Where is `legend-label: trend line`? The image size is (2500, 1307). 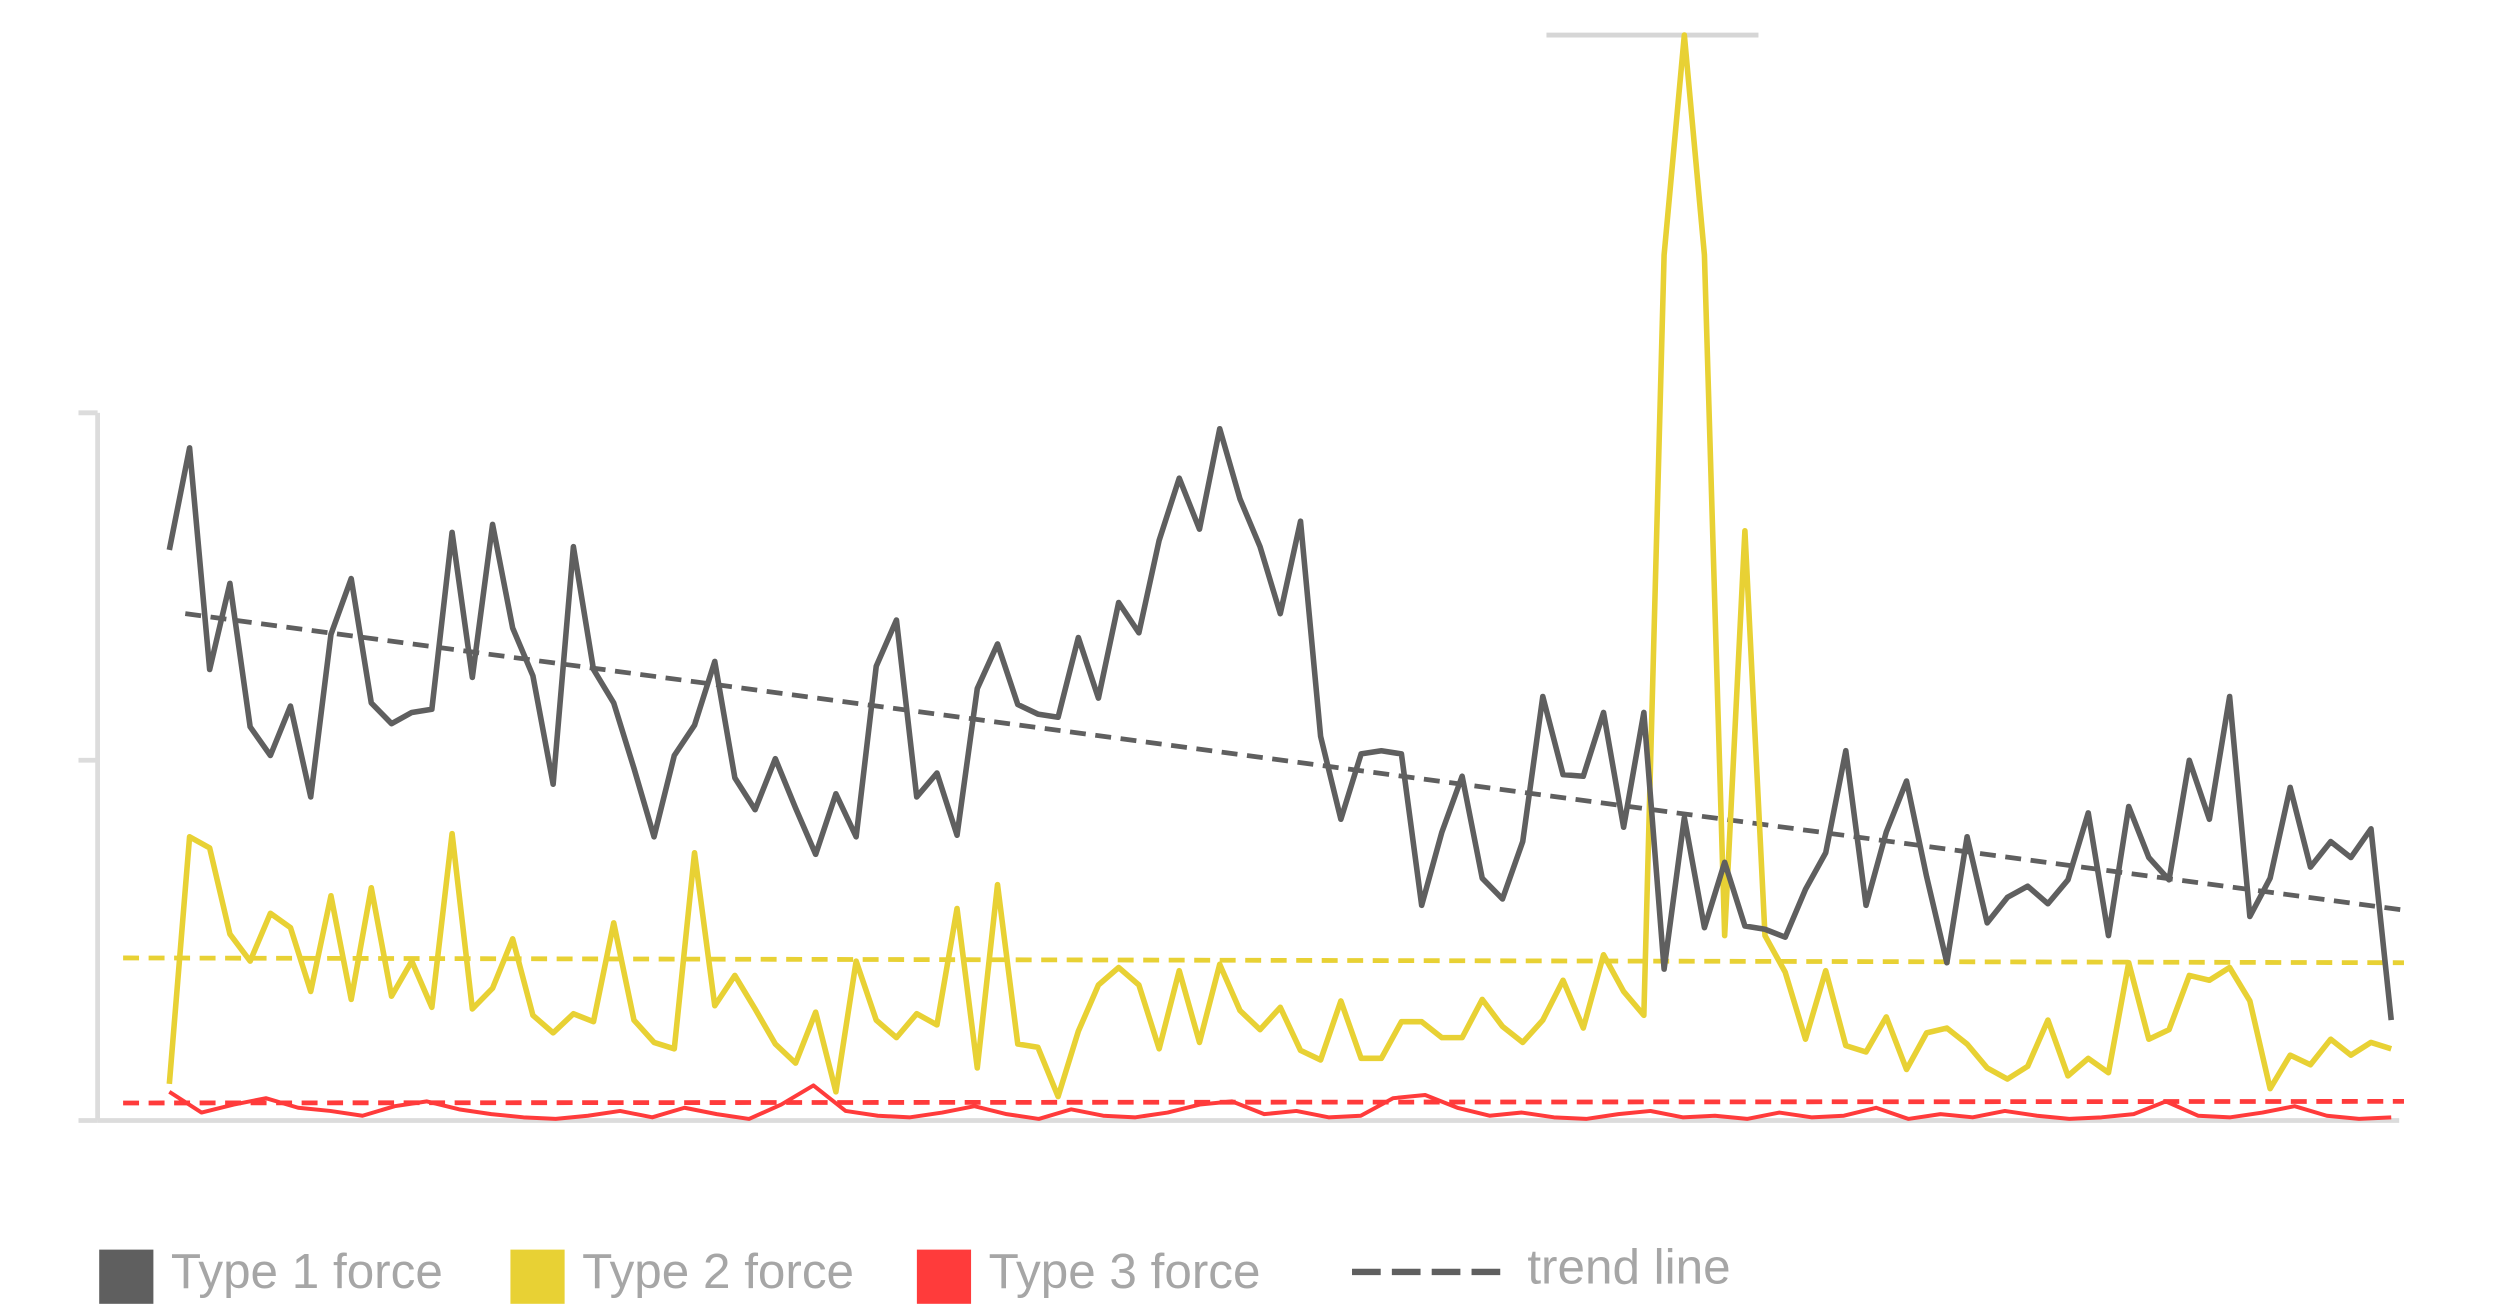
legend-label: trend line is located at coordinates (1628, 1266).